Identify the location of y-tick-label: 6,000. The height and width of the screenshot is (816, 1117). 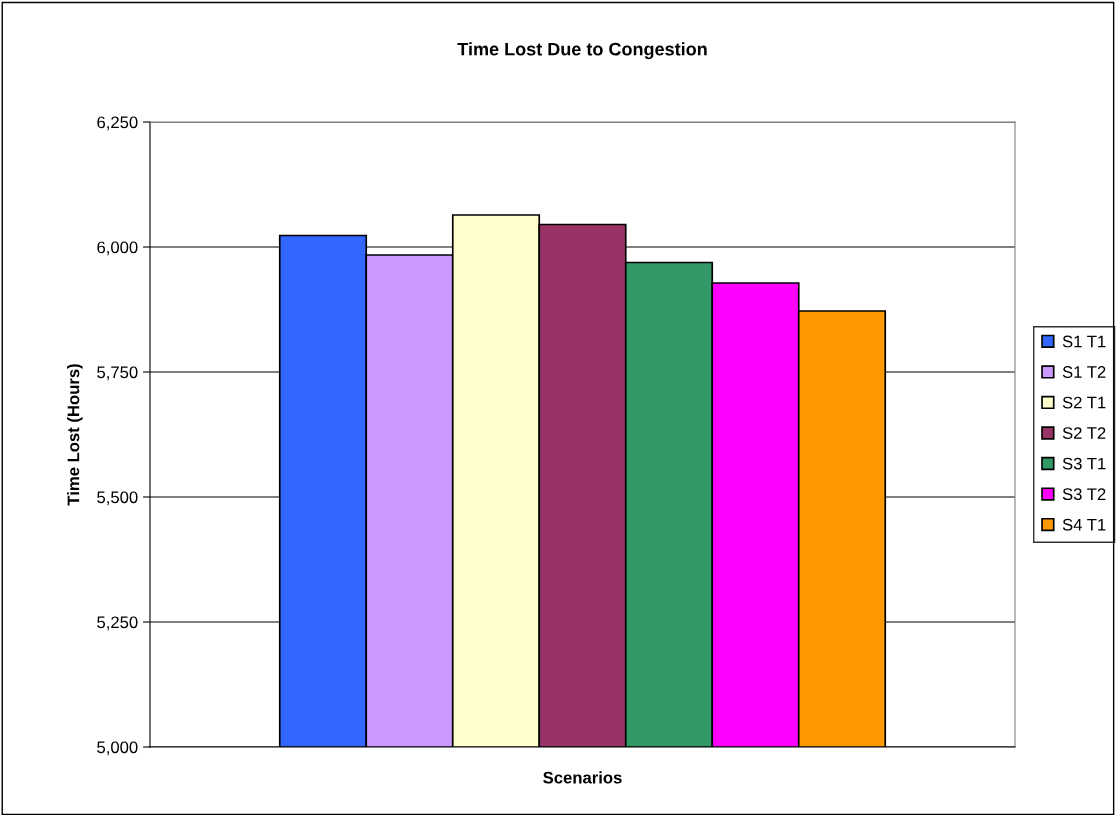
(117, 248).